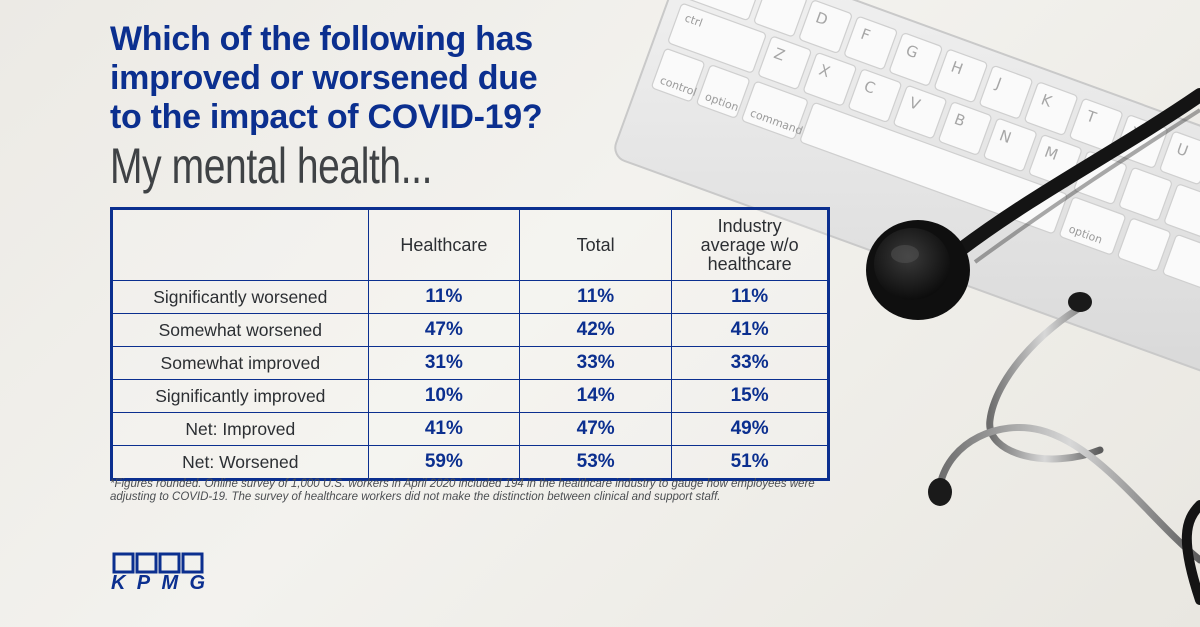  I want to click on header-cell: Total, so click(596, 244).